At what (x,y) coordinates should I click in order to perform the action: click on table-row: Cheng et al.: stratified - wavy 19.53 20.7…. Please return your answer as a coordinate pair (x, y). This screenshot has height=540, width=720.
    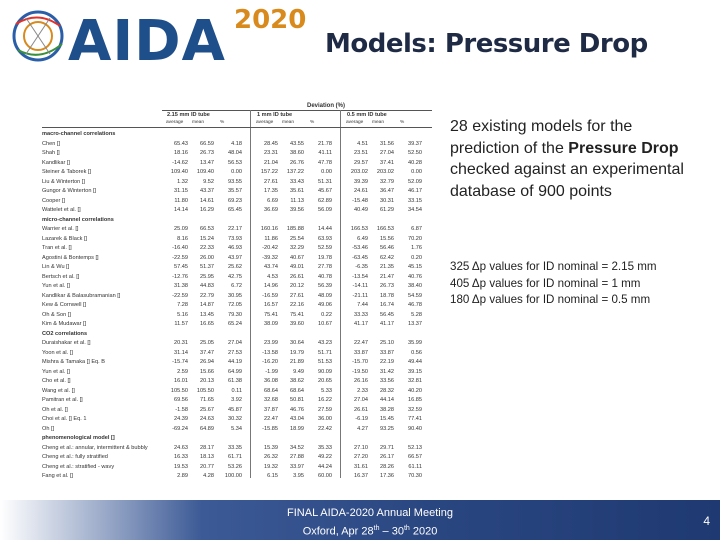
    Looking at the image, I should click on (237, 467).